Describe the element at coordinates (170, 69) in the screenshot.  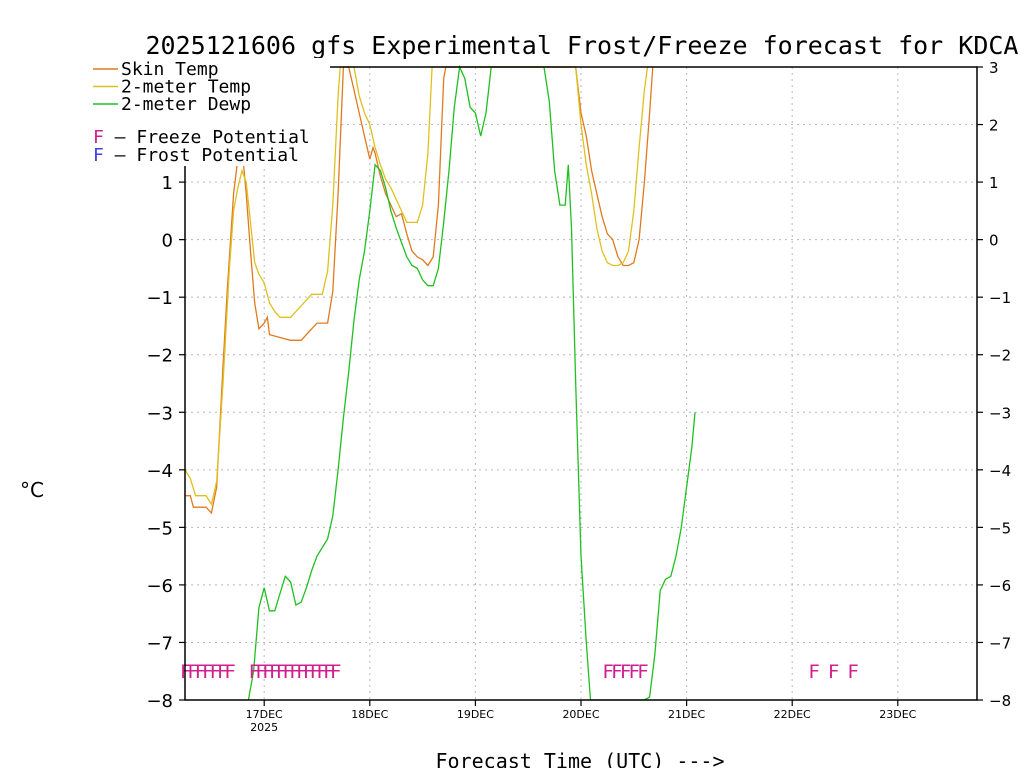
I see `legend-label: Skin Temp` at that location.